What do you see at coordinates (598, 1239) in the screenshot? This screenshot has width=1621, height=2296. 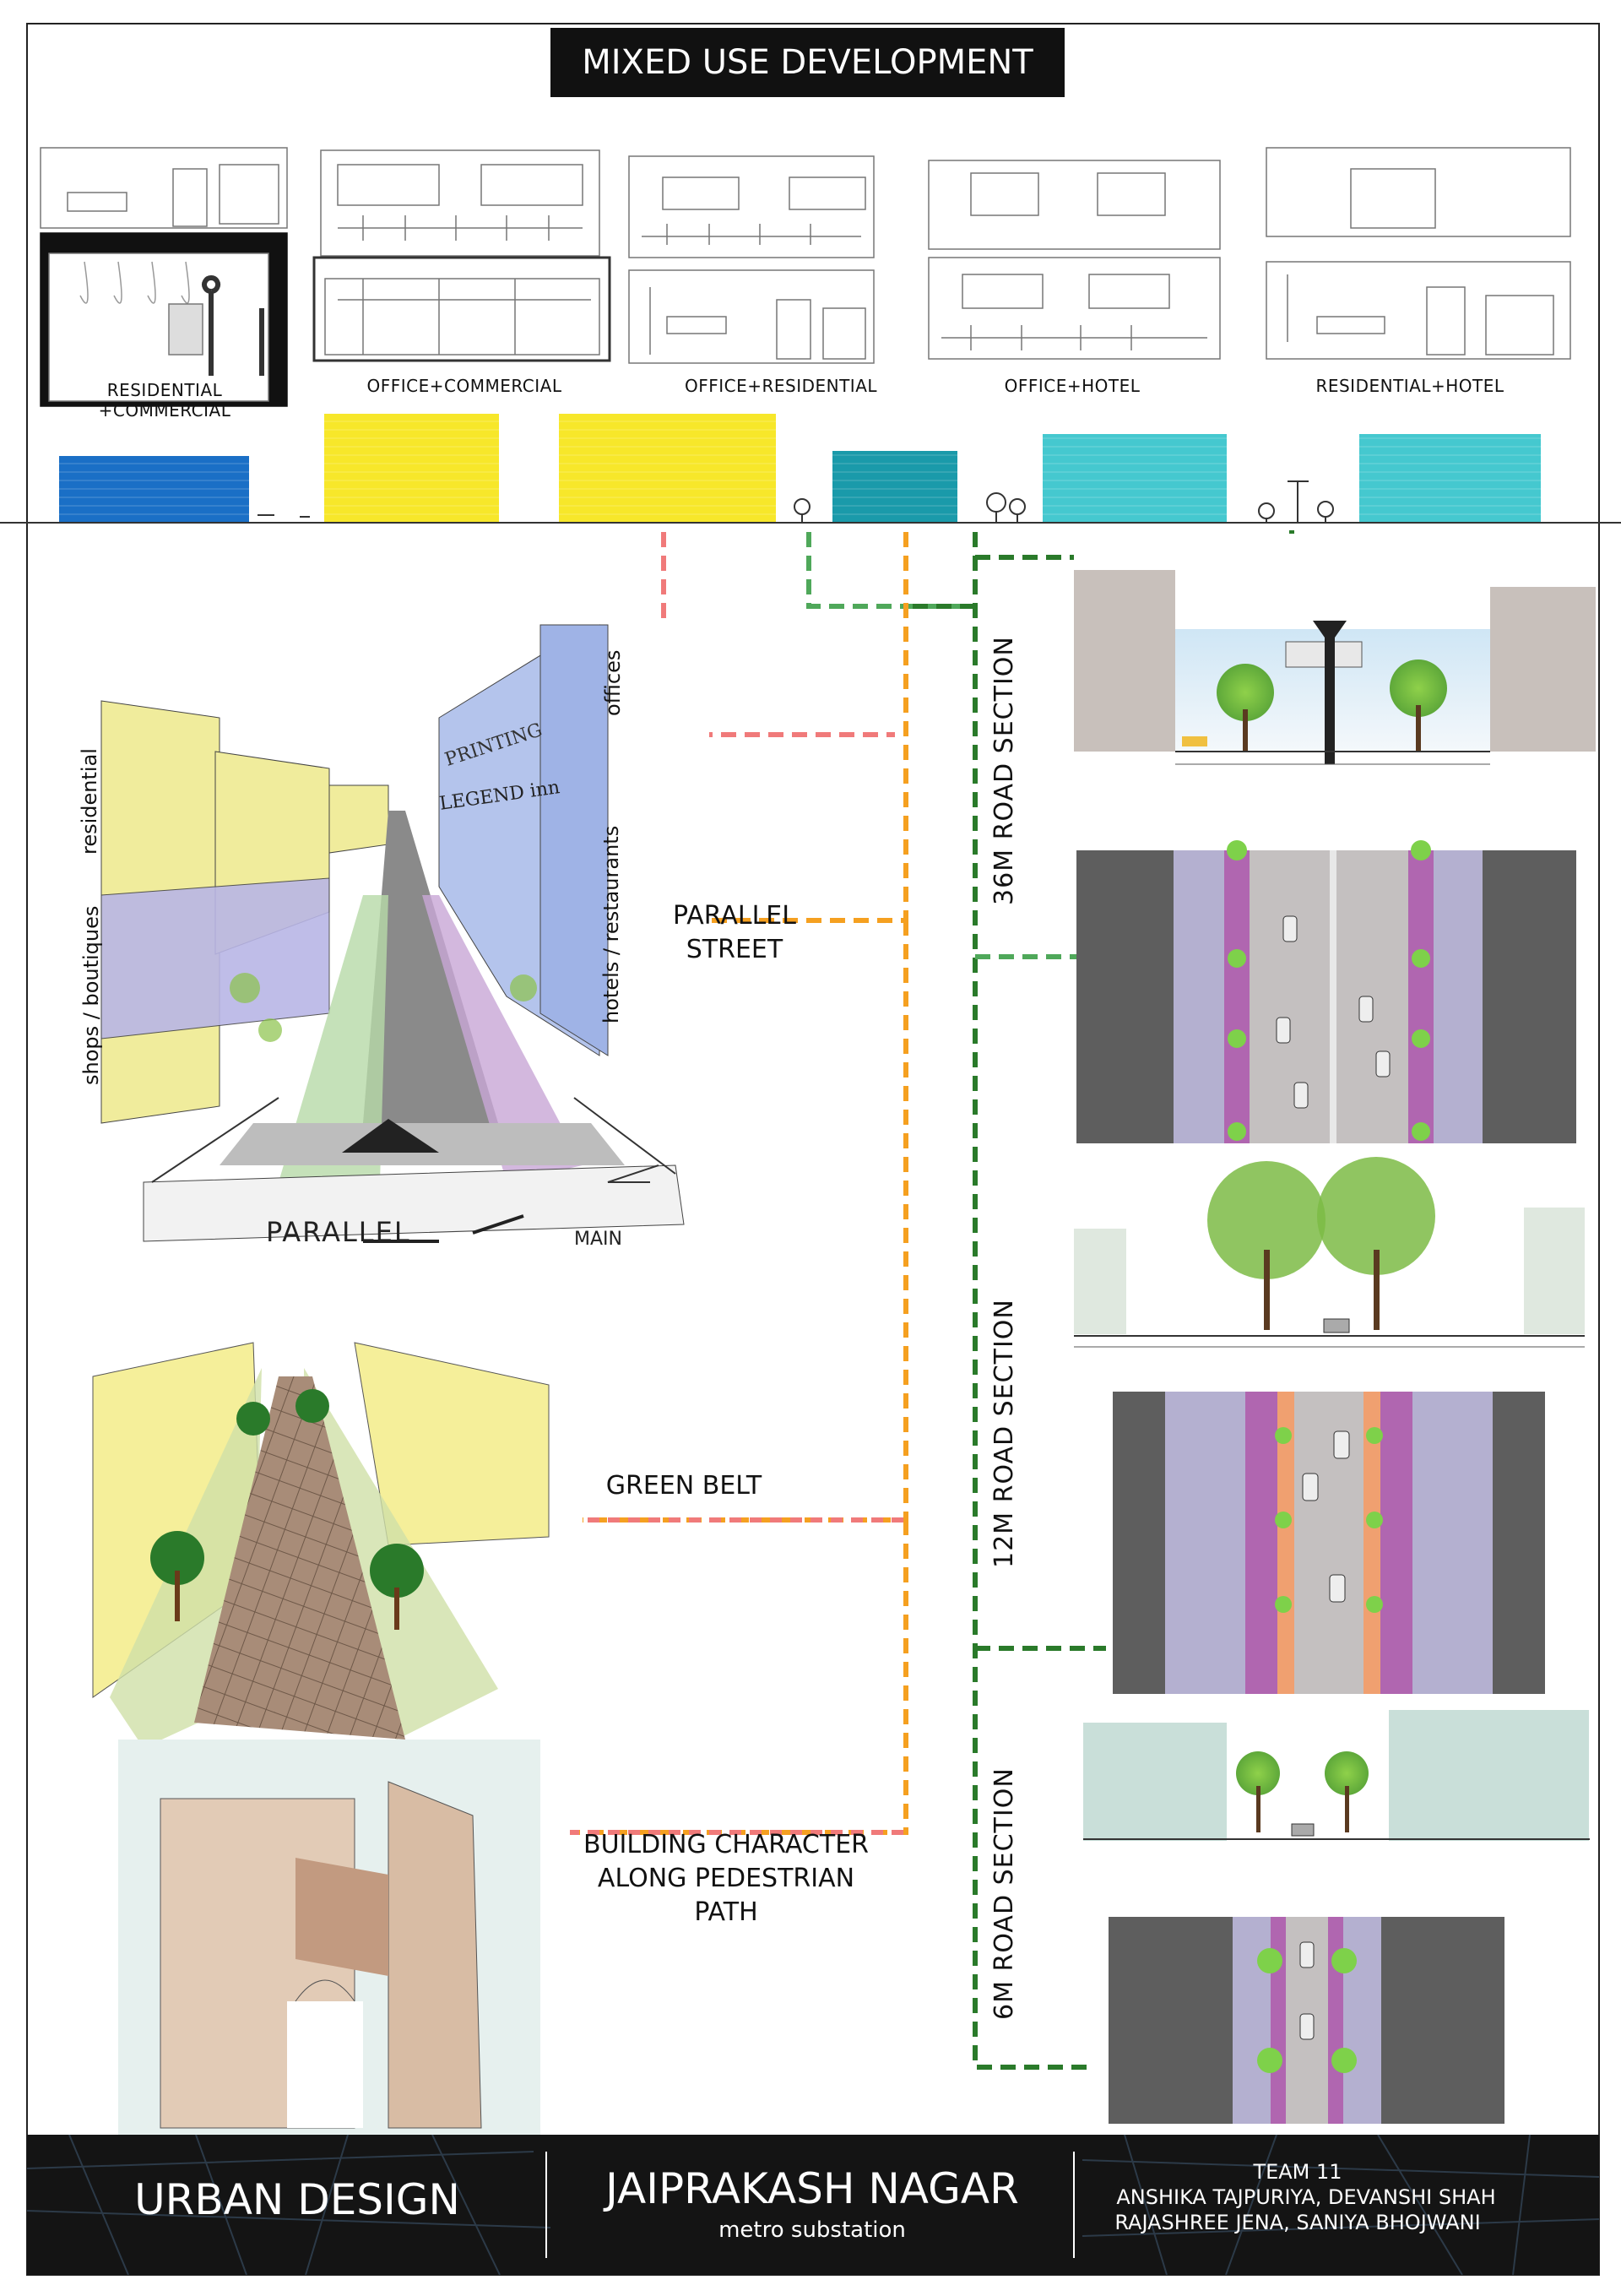 I see `sketch-label-main: MAIN` at bounding box center [598, 1239].